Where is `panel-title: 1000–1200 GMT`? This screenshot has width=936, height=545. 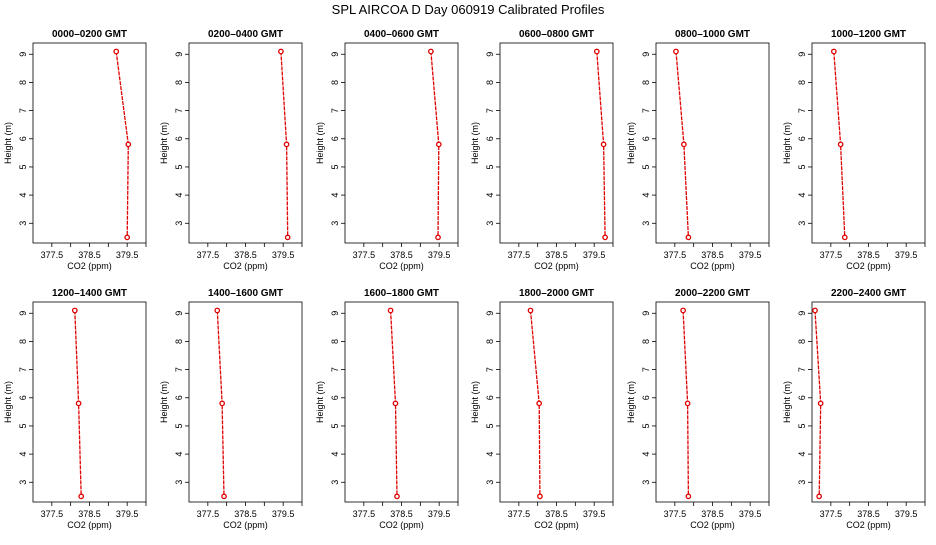
panel-title: 1000–1200 GMT is located at coordinates (868, 34).